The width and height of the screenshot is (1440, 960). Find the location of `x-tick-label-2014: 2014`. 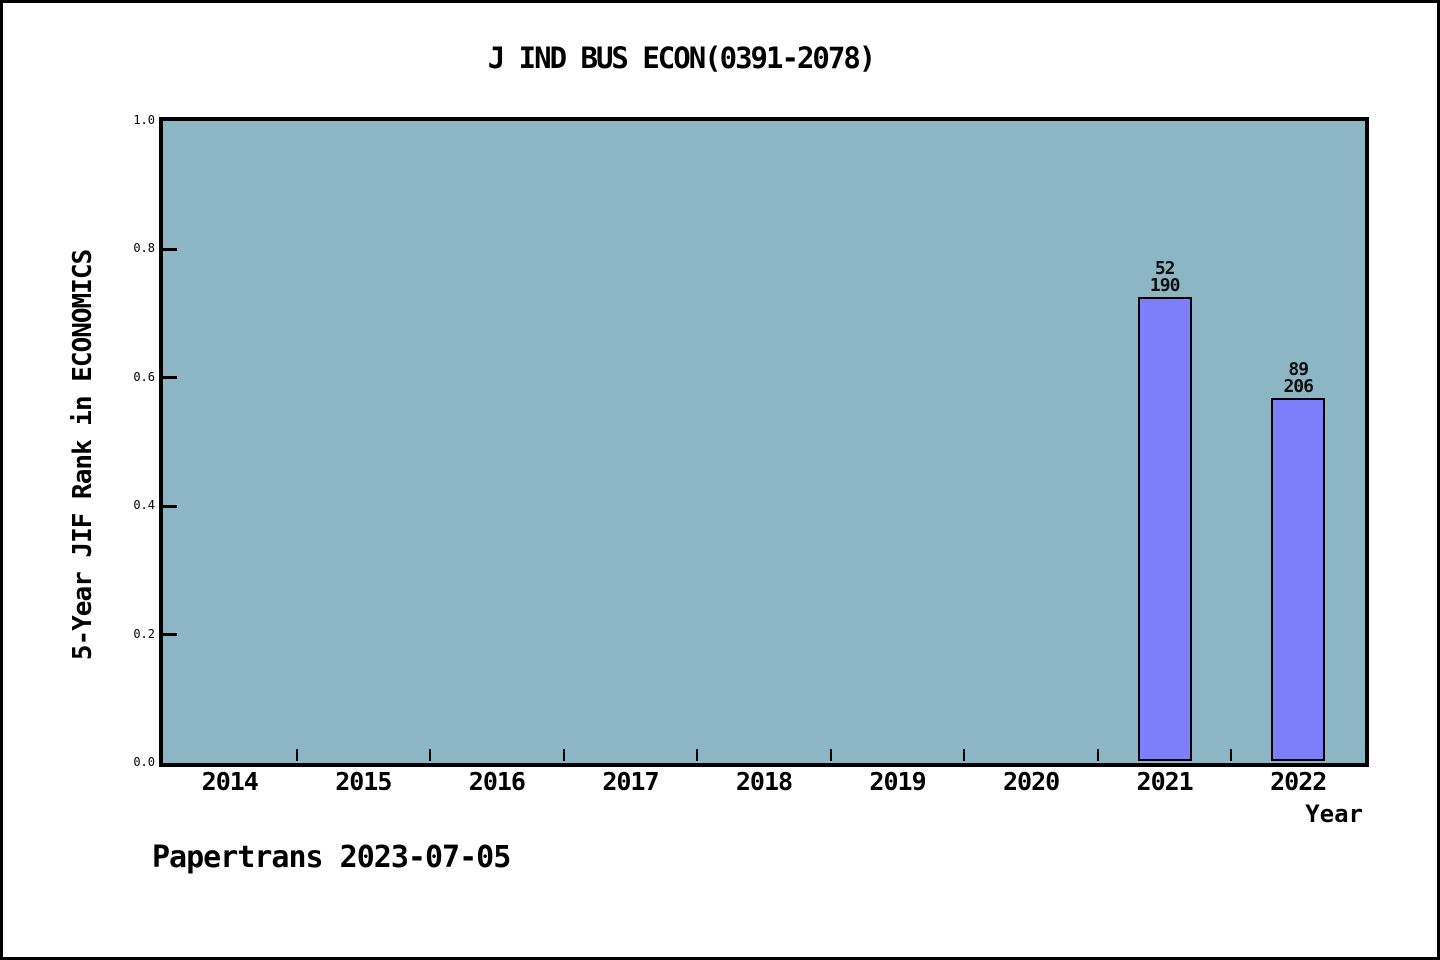

x-tick-label-2014: 2014 is located at coordinates (230, 781).